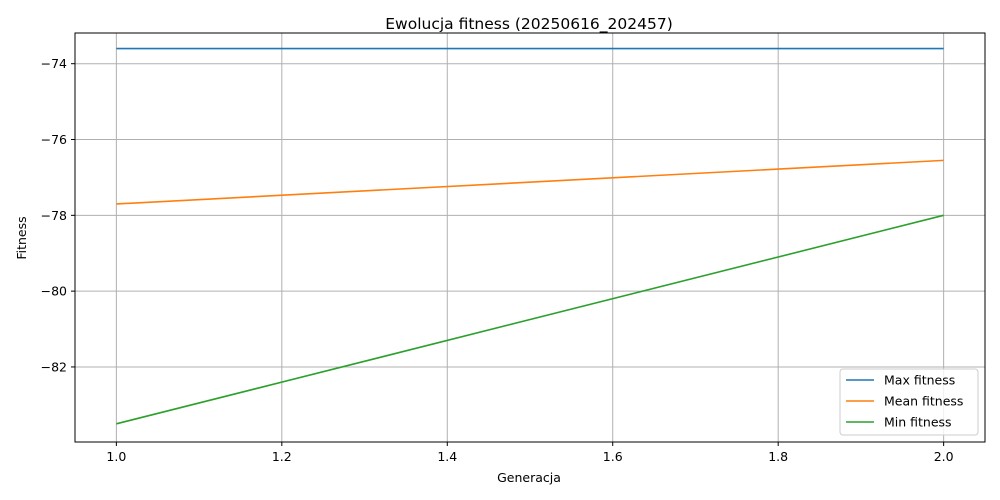  Describe the element at coordinates (529, 24) in the screenshot. I see `chart-title: Ewolucja fitness (20250616_202457)` at that location.